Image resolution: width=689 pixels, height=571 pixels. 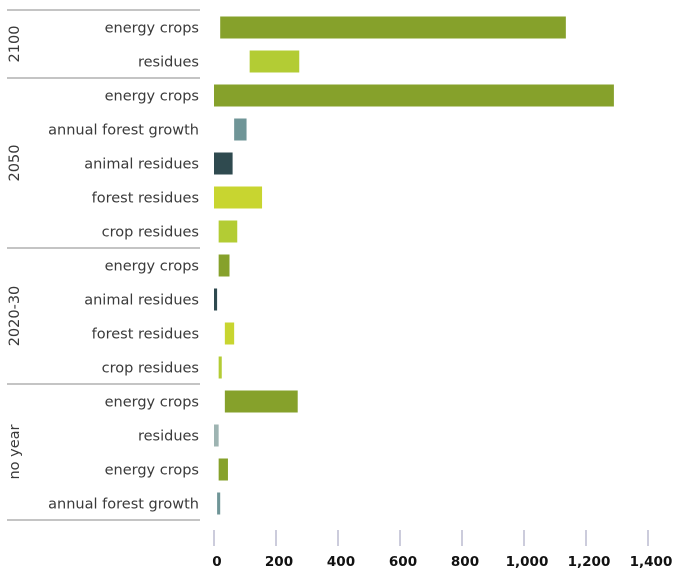 I want to click on group-label-no-year: no year, so click(x=15, y=451).